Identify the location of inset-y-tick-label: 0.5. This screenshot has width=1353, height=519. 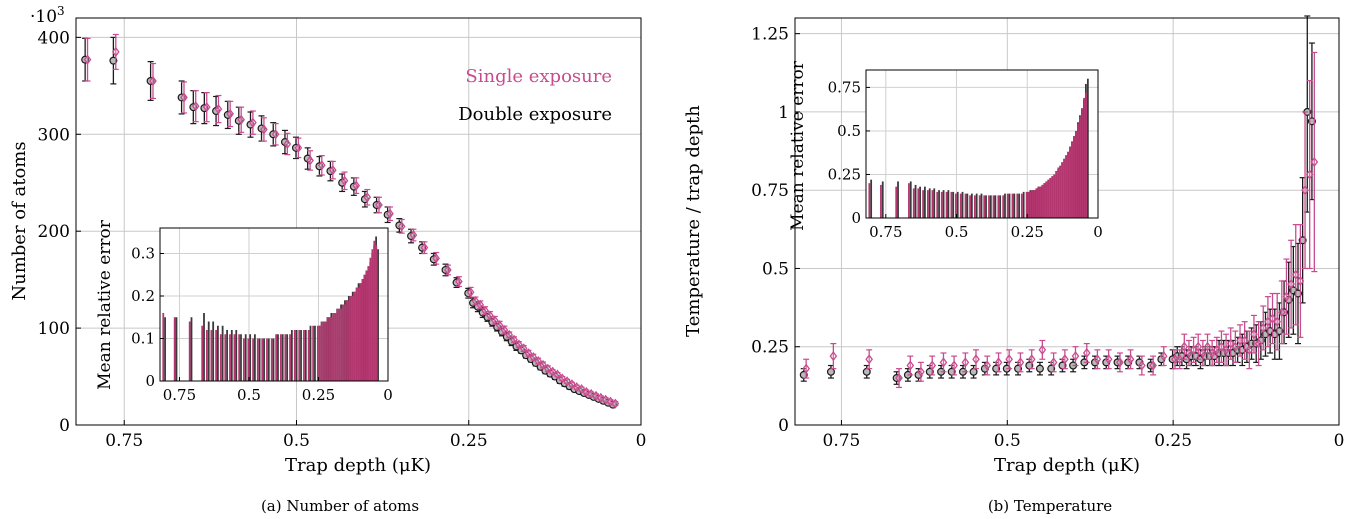
(849, 131).